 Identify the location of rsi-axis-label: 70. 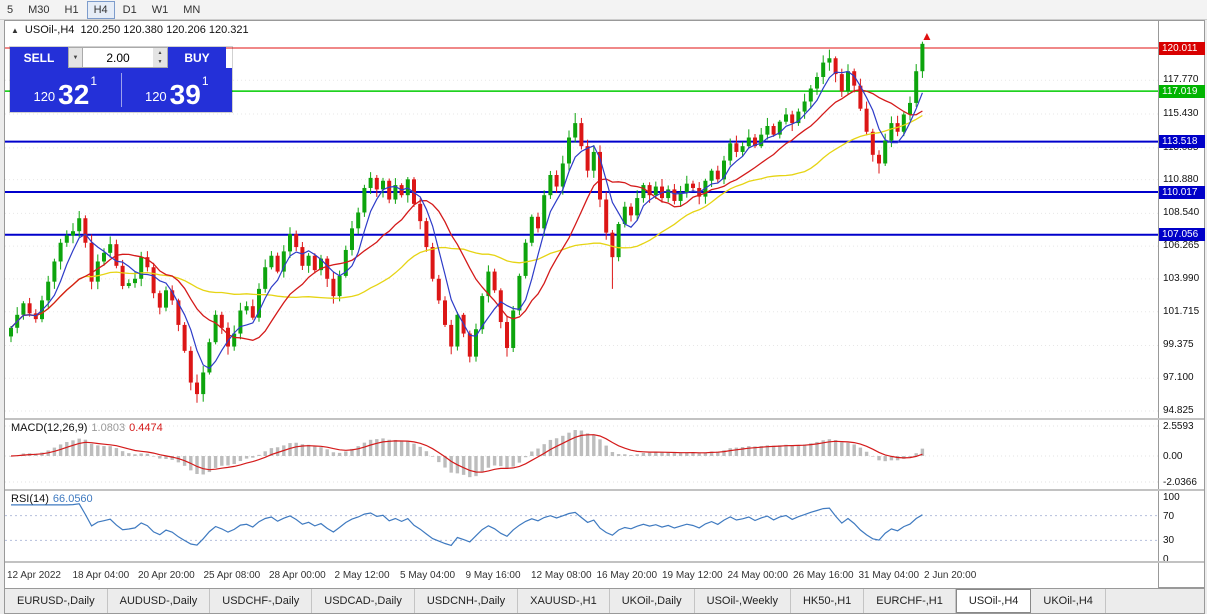
(1169, 516).